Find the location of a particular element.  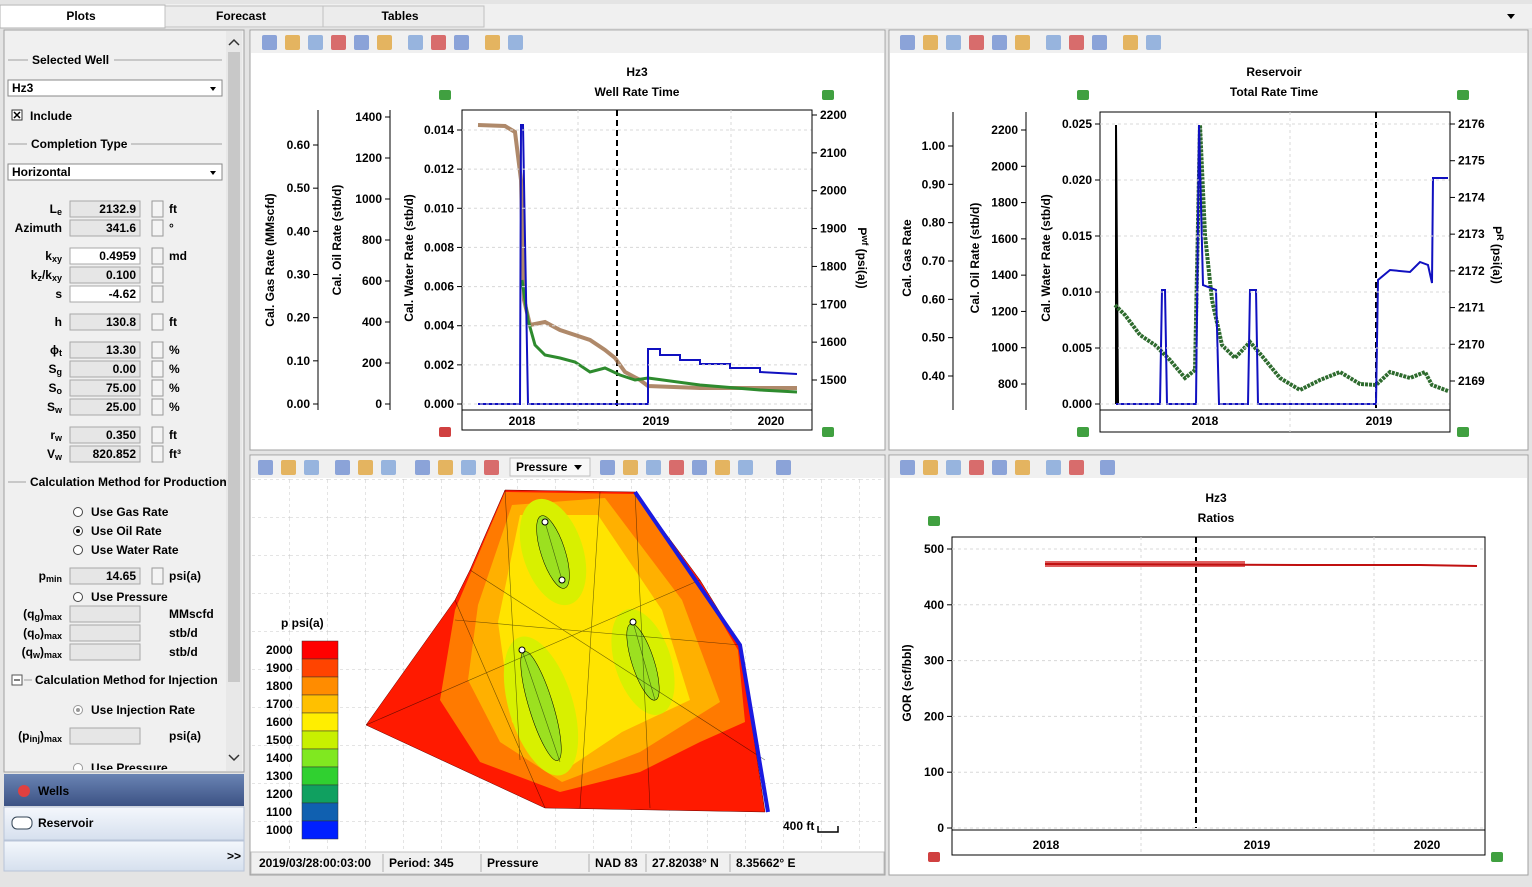

nav-wells is located at coordinates (124, 790).